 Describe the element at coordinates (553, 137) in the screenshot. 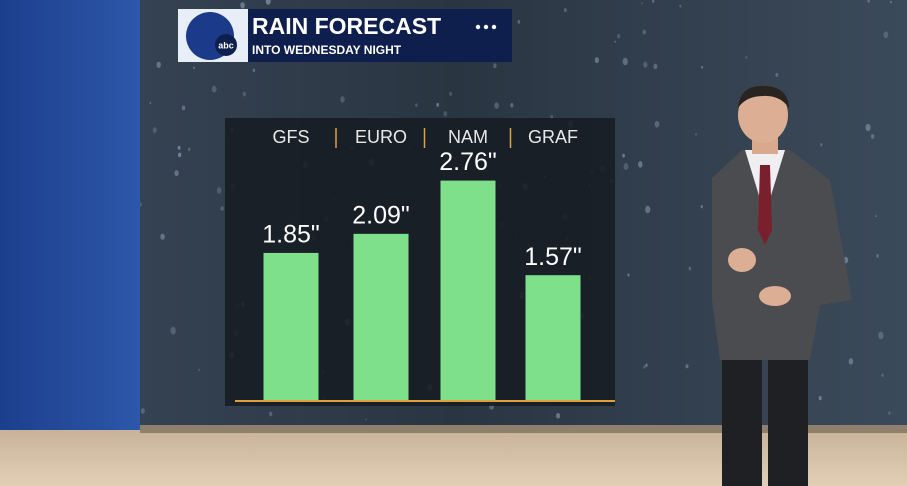

I see `category-label: GRAF` at that location.